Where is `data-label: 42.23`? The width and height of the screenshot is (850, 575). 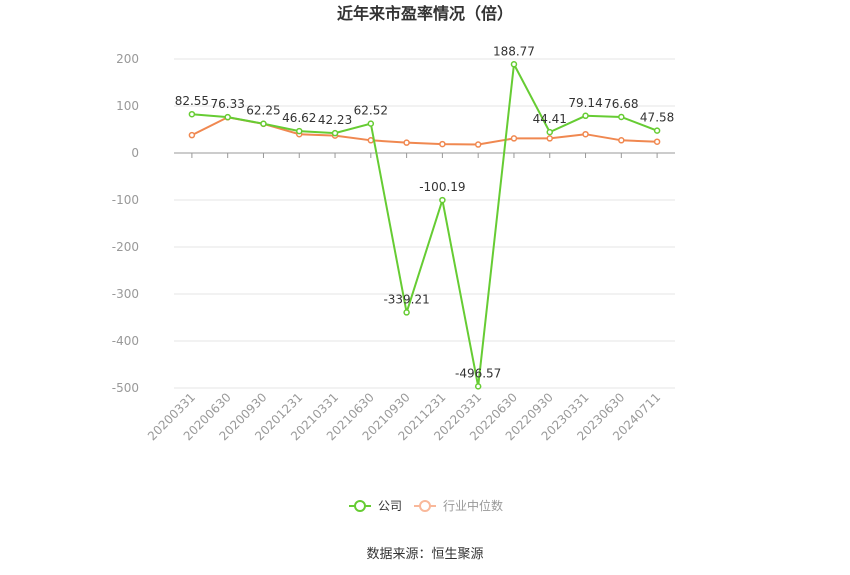 data-label: 42.23 is located at coordinates (335, 120).